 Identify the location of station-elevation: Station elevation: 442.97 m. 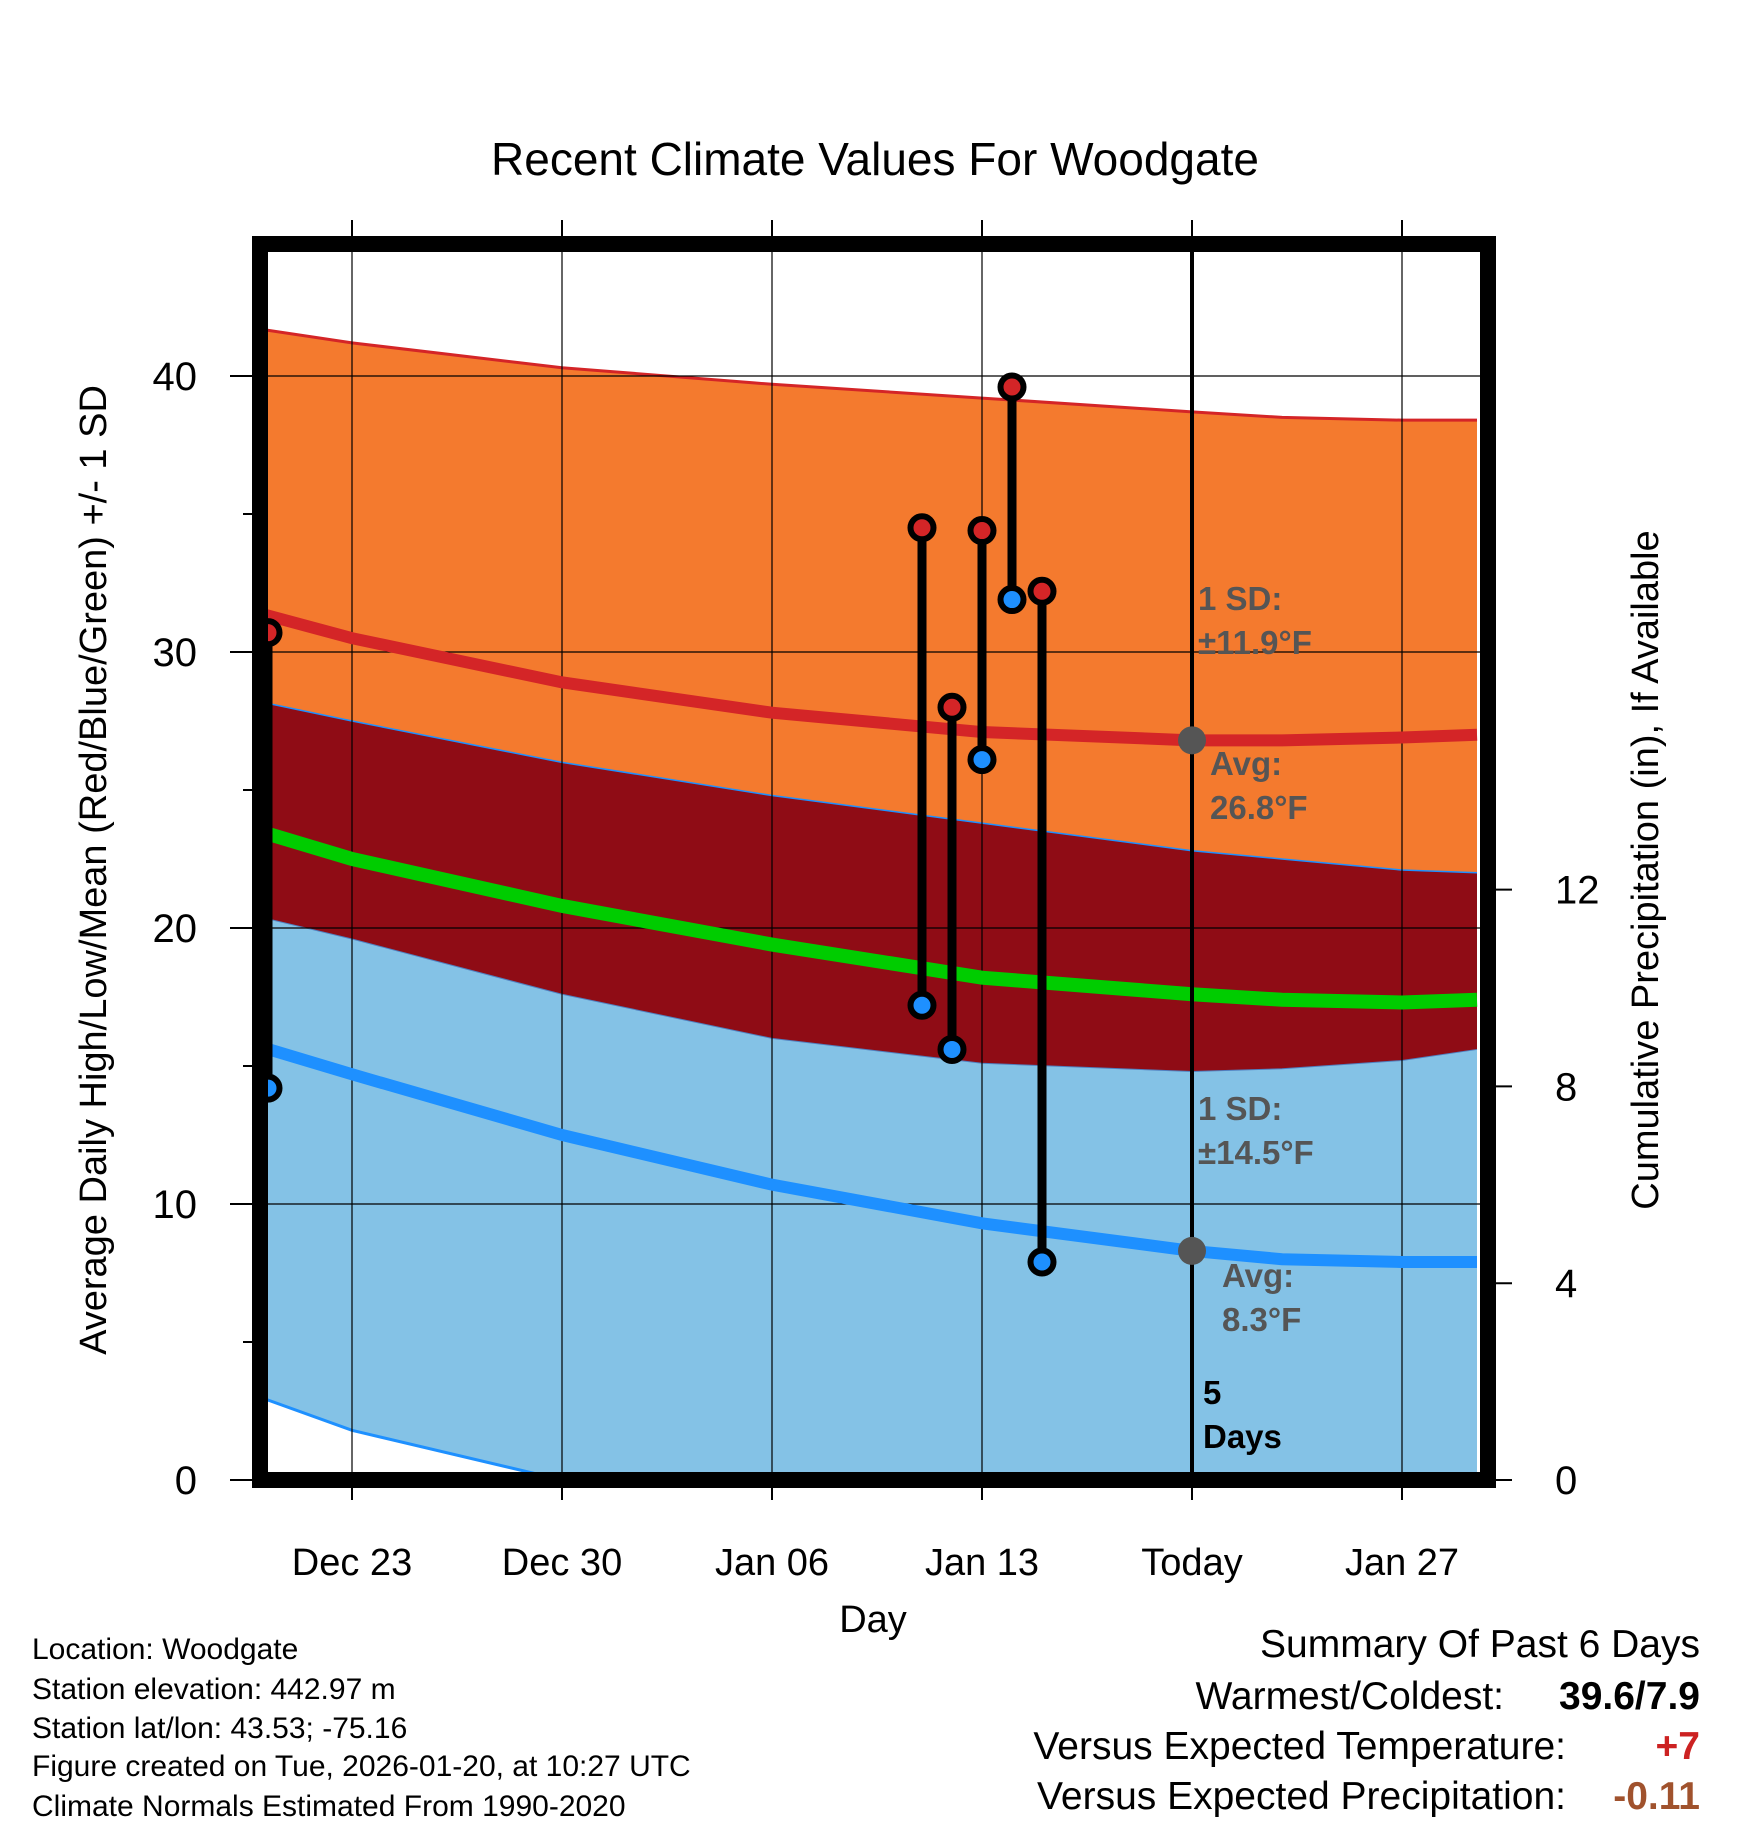
(214, 1689).